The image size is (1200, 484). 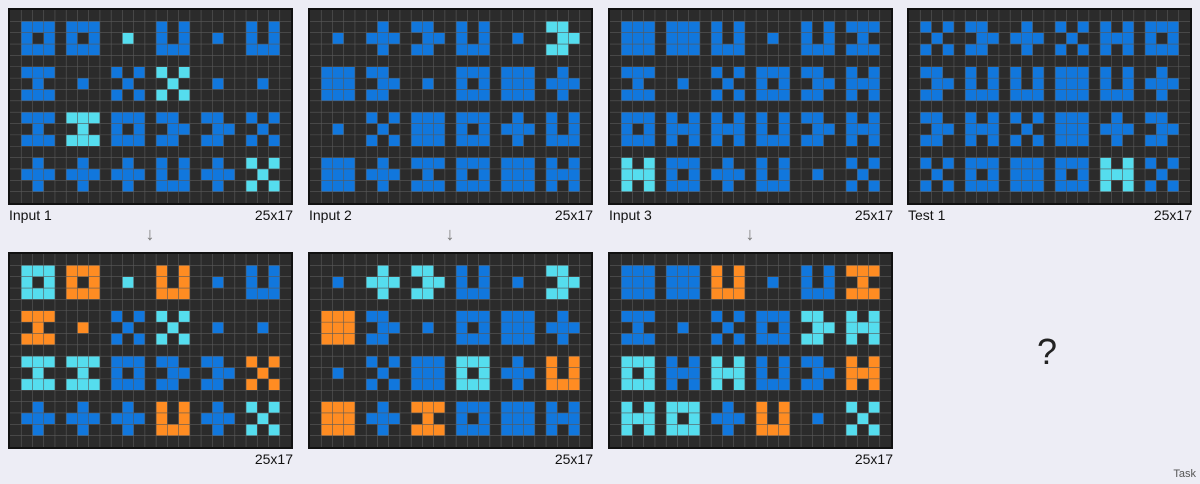 What do you see at coordinates (927, 215) in the screenshot?
I see `test-1-label: Test 1` at bounding box center [927, 215].